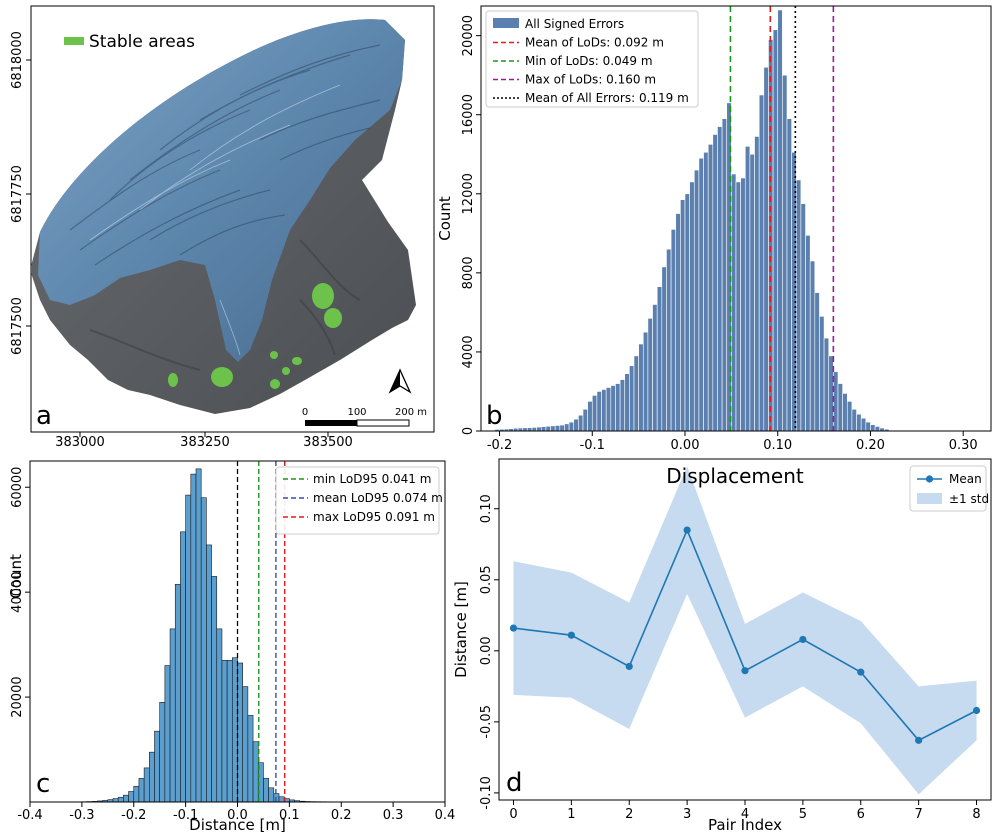  What do you see at coordinates (225, 155) in the screenshot?
I see `map-crevasses` at bounding box center [225, 155].